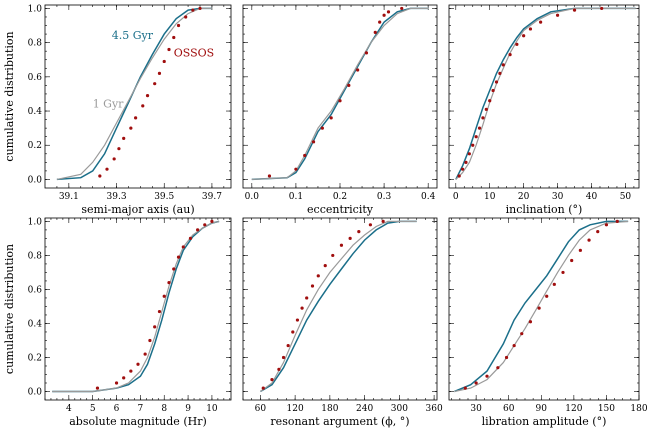 Image resolution: width=648 pixels, height=432 pixels. Describe the element at coordinates (69, 197) in the screenshot. I see `x-tick-label: 39.1` at that location.